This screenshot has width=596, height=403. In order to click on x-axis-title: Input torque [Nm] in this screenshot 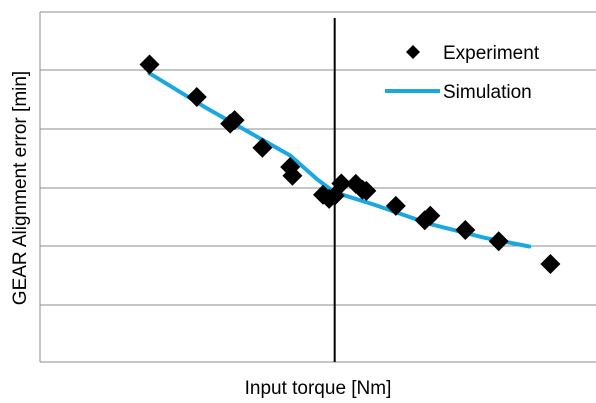, I will do `click(318, 388)`.